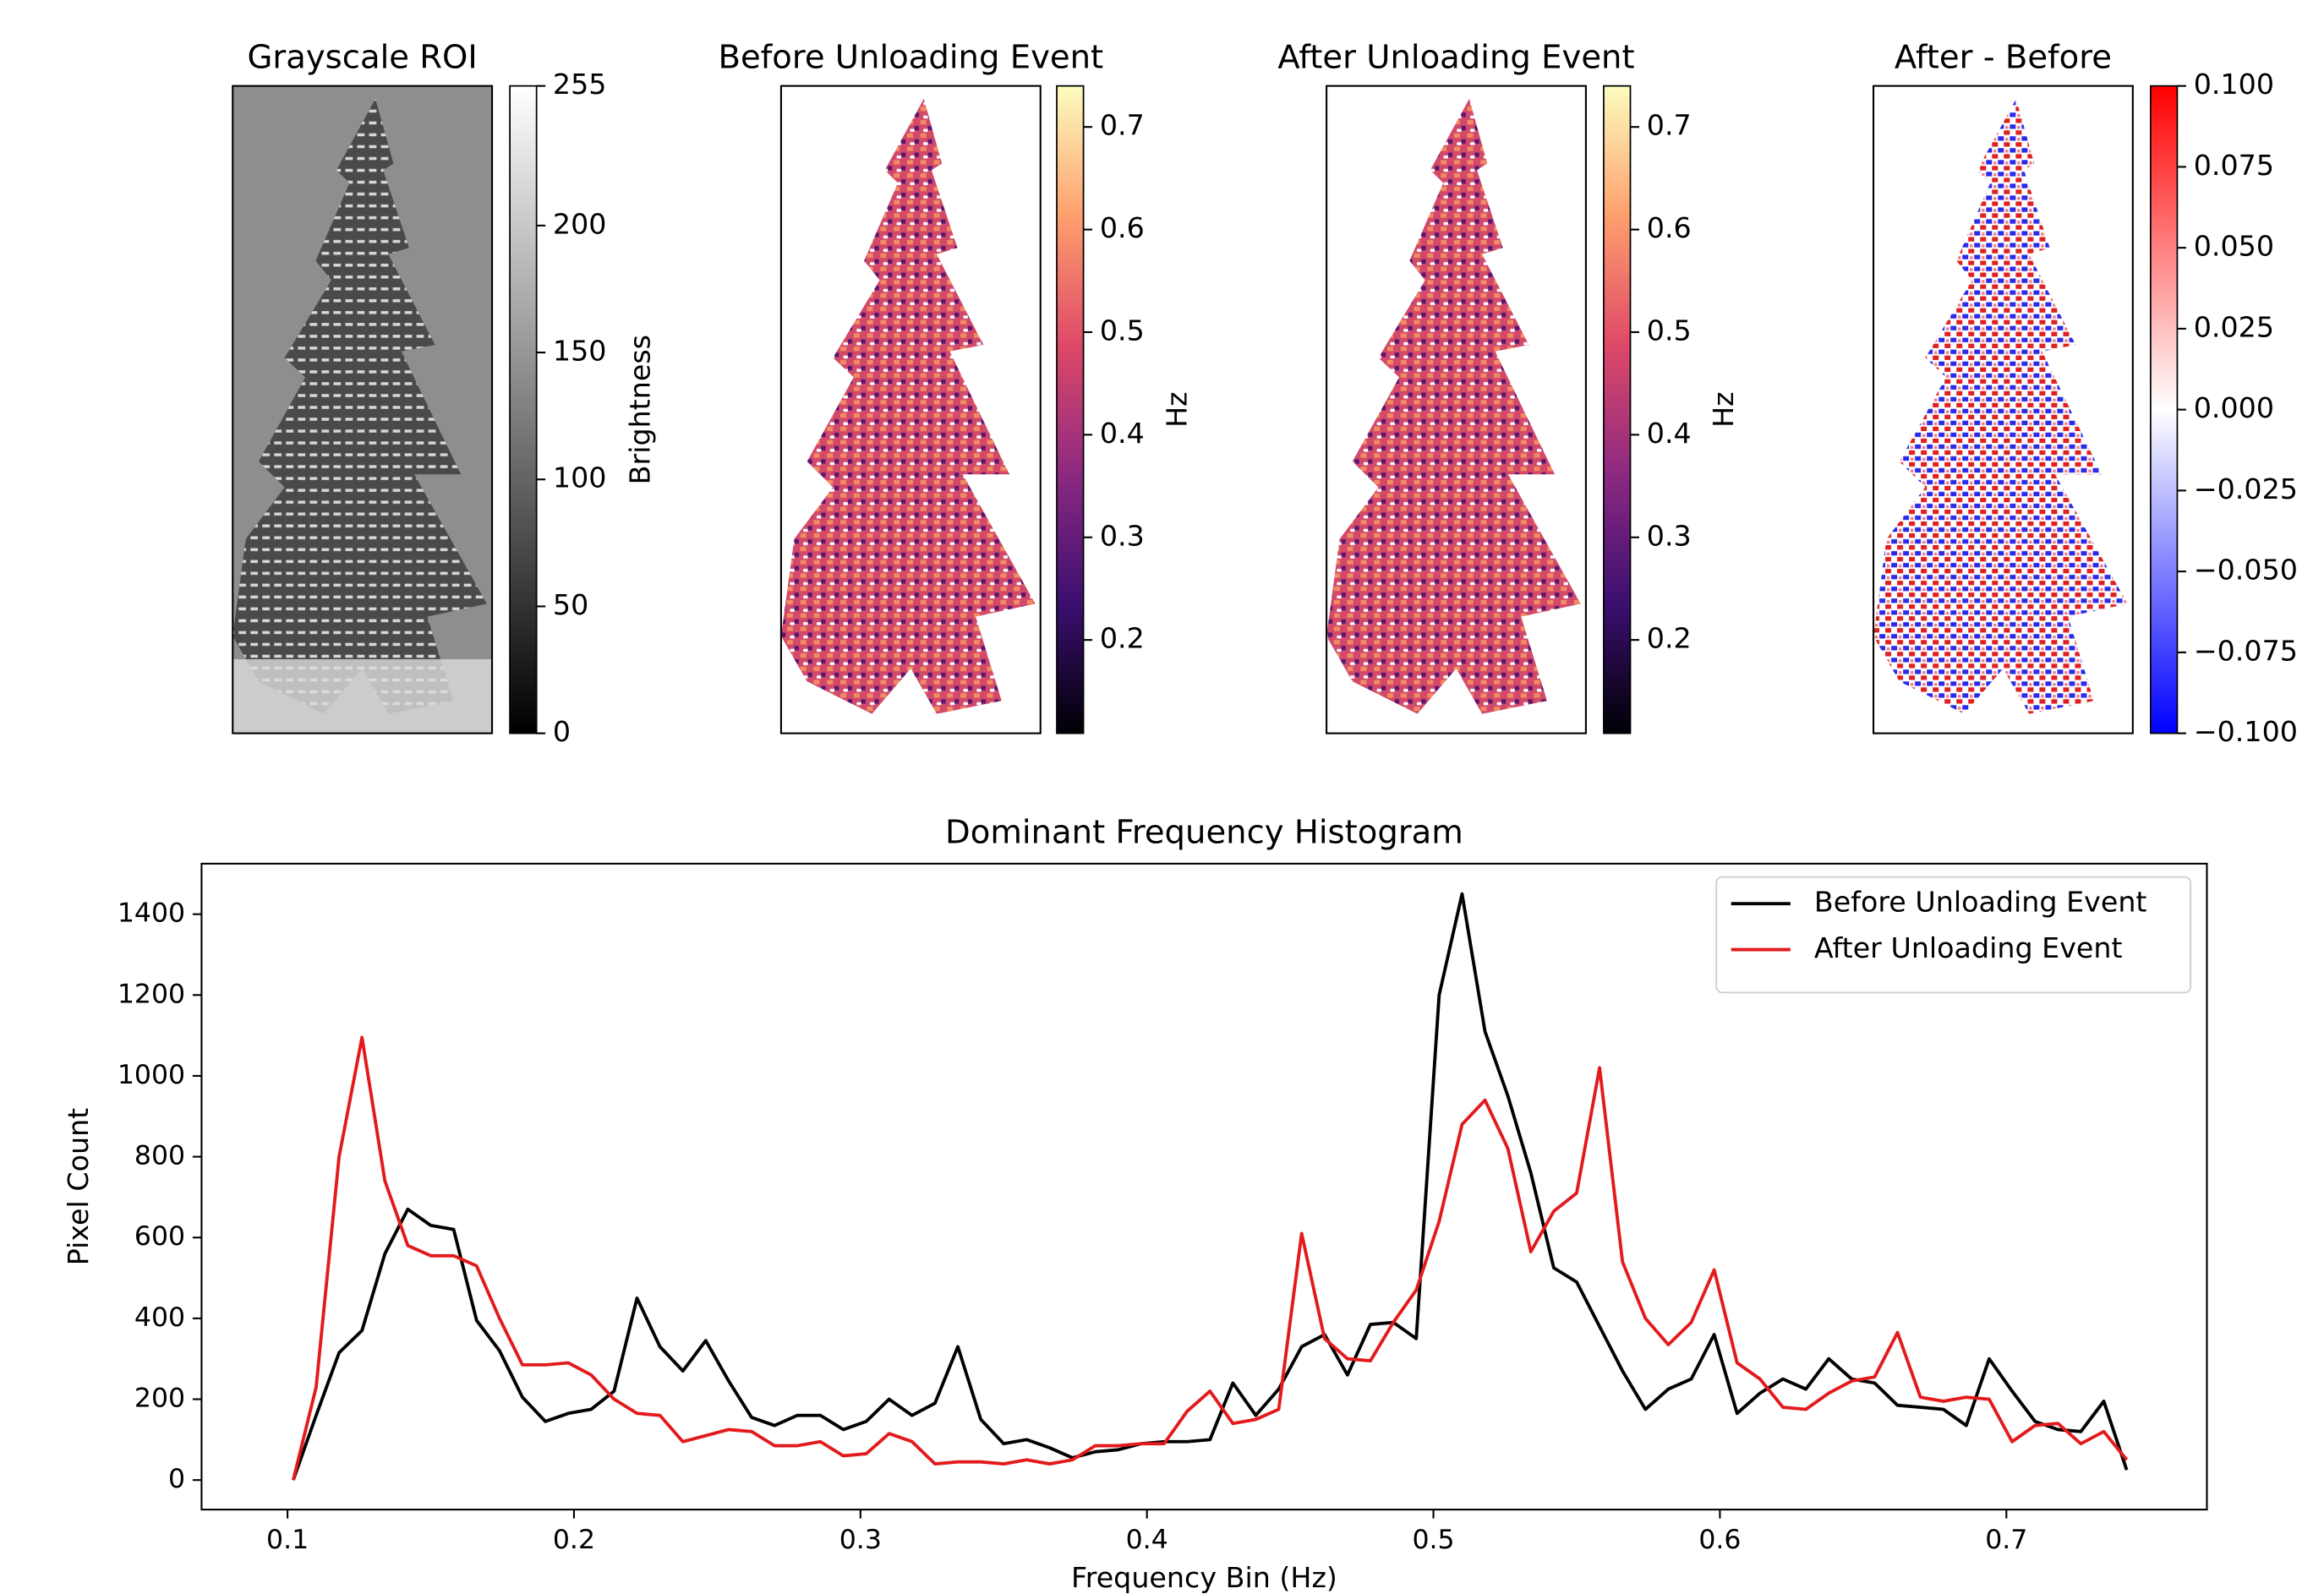 The height and width of the screenshot is (1594, 2324). Describe the element at coordinates (574, 1540) in the screenshot. I see `x-tick-label: 0.2` at that location.